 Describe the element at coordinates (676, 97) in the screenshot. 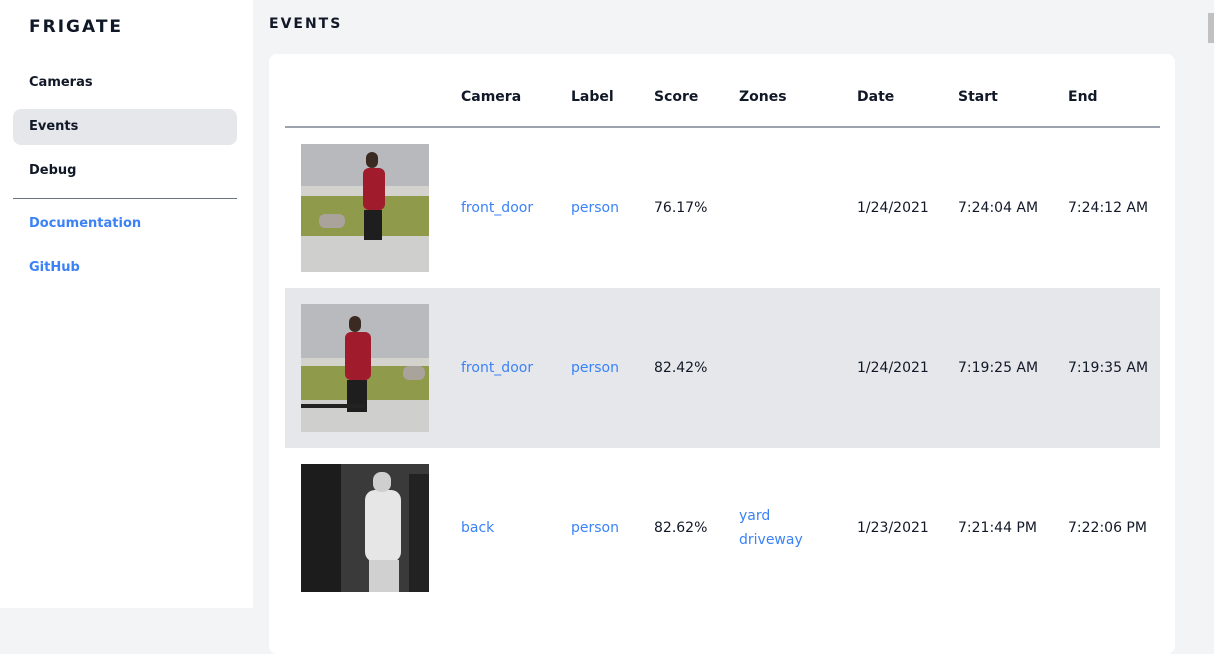

I see `header-score: Score` at that location.